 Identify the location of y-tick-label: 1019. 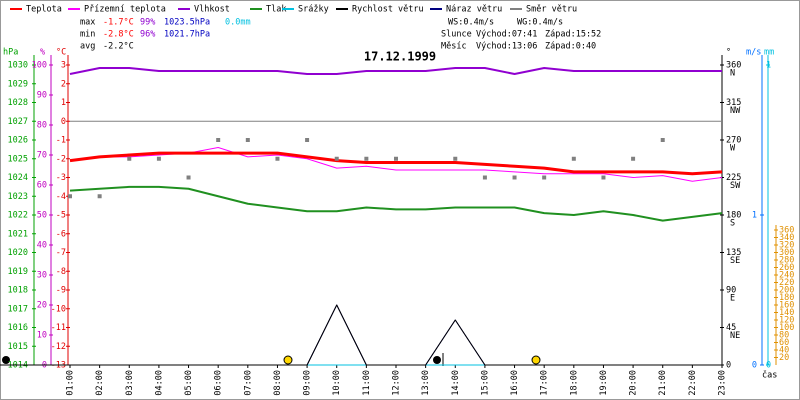
(18, 272).